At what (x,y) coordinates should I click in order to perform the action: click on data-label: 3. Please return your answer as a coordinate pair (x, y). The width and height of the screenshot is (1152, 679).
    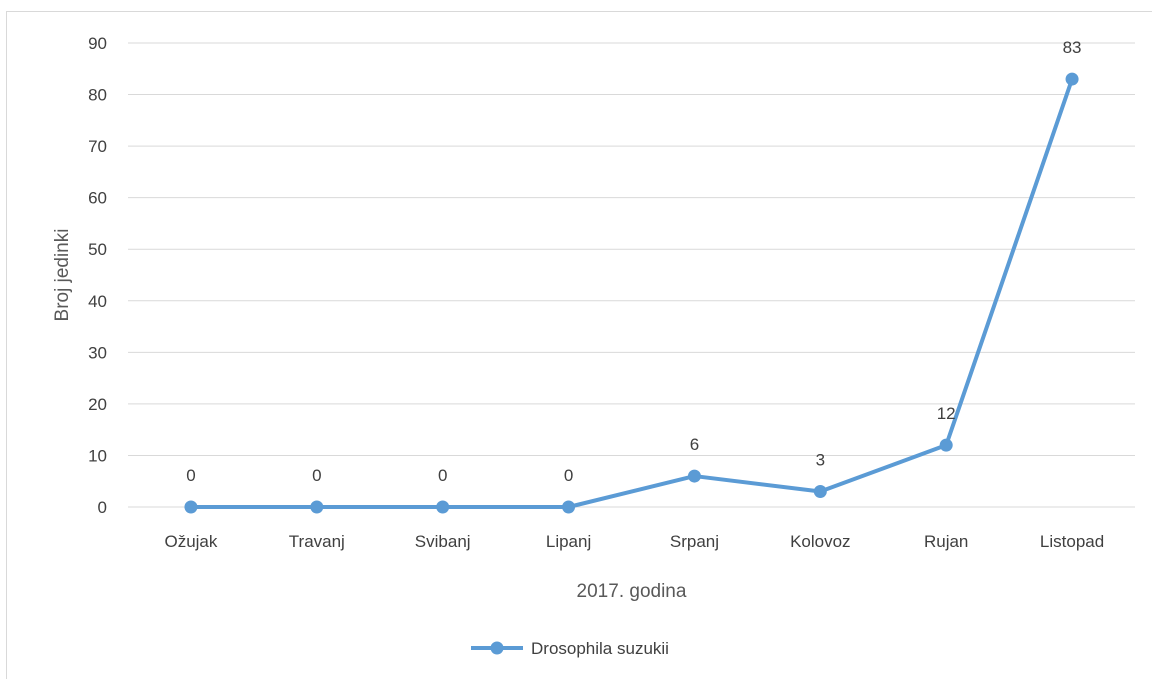
    Looking at the image, I should click on (820, 460).